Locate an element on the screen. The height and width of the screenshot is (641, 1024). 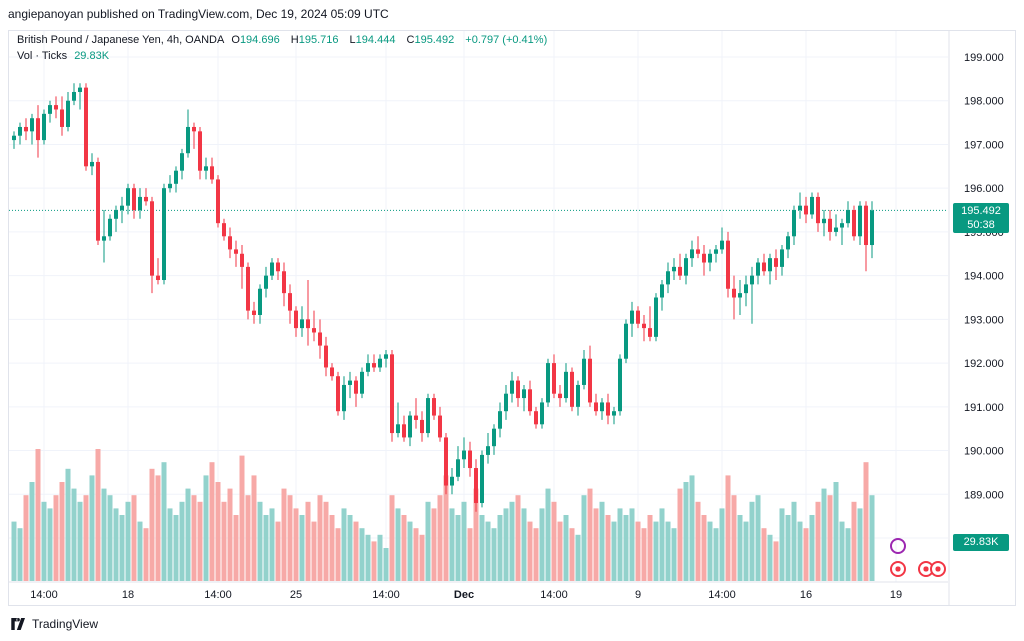
open-label: O is located at coordinates (235, 40).